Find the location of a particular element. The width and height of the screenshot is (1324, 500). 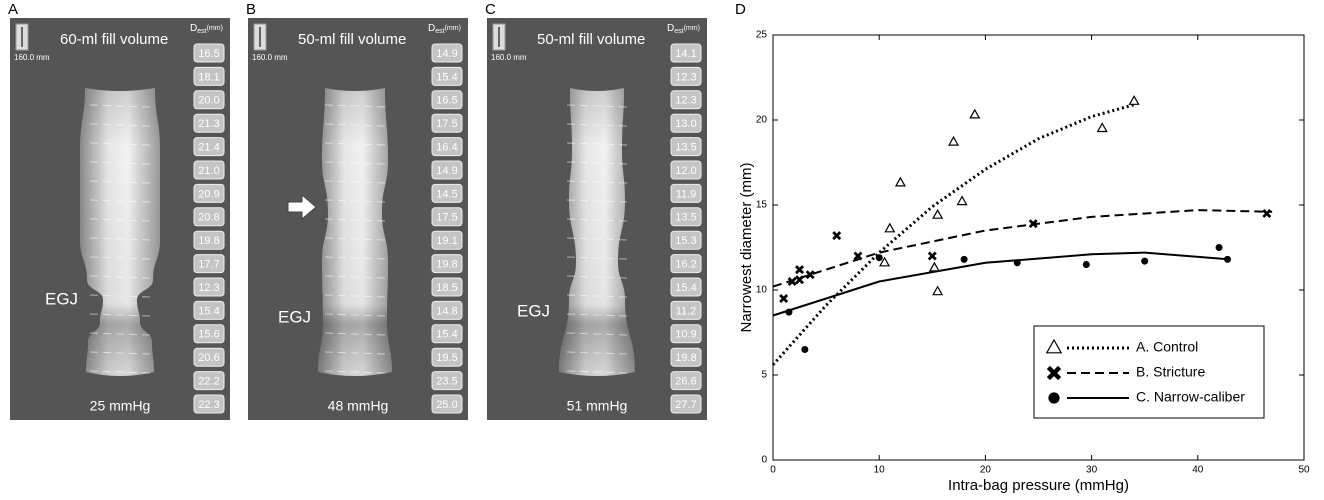

panel-letter: B is located at coordinates (251, 9).